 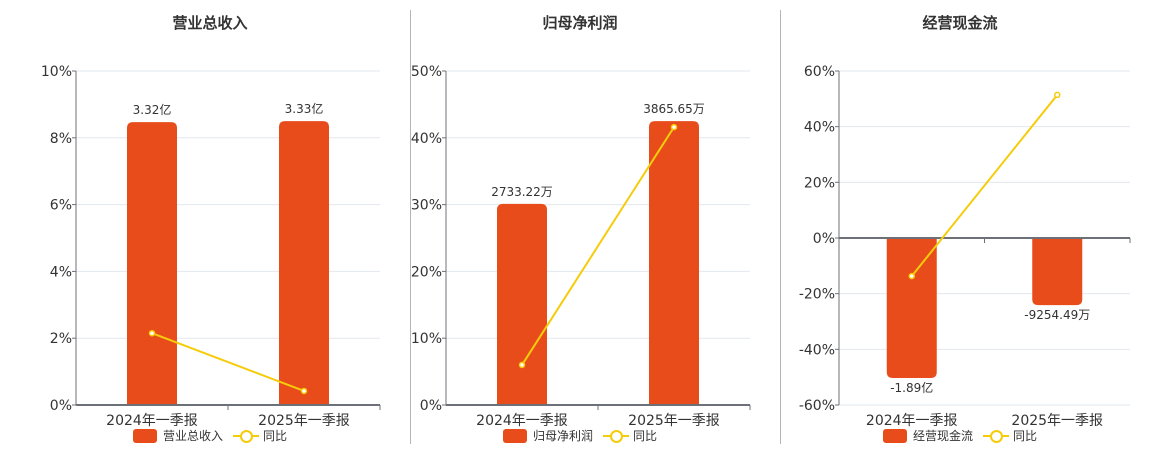 I want to click on bar-value-label: -1.89亿, so click(x=911, y=387).